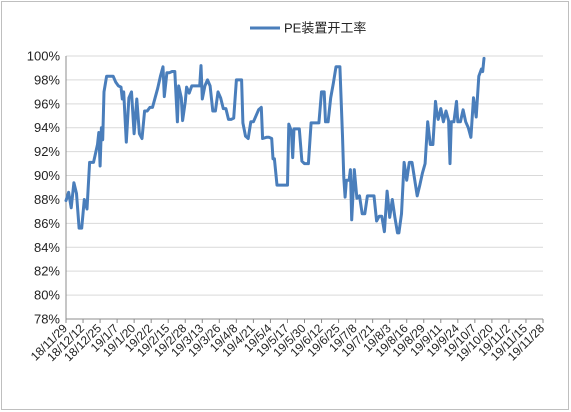 This screenshot has height=412, width=571. I want to click on y-tick-label: 94%, so click(47, 127).